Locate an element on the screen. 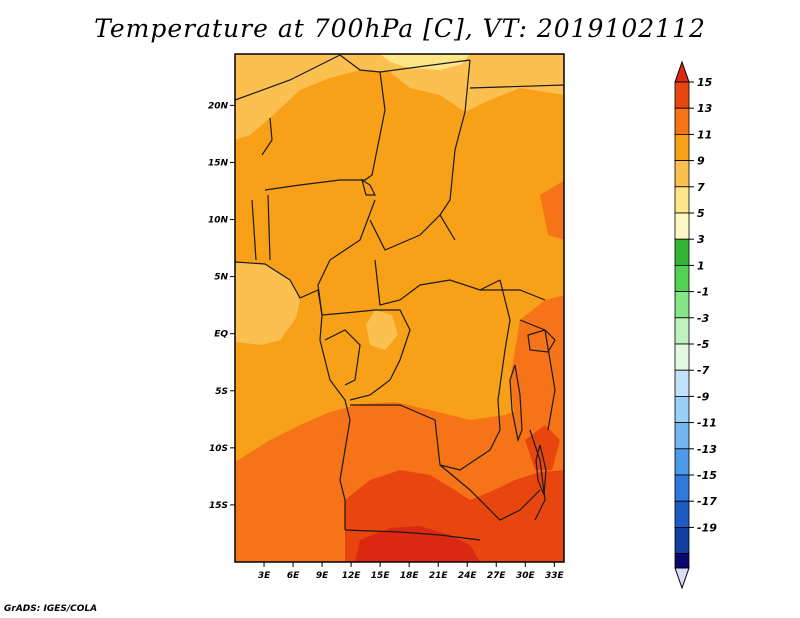 The height and width of the screenshot is (618, 800). lake-victoria is located at coordinates (541, 341).